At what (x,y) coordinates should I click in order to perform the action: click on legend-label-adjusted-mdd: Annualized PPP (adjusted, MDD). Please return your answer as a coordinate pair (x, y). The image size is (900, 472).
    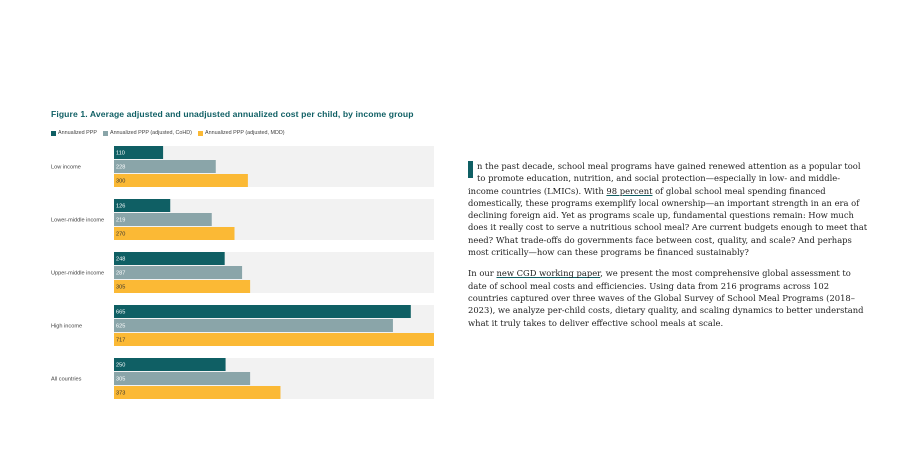
    Looking at the image, I should click on (244, 133).